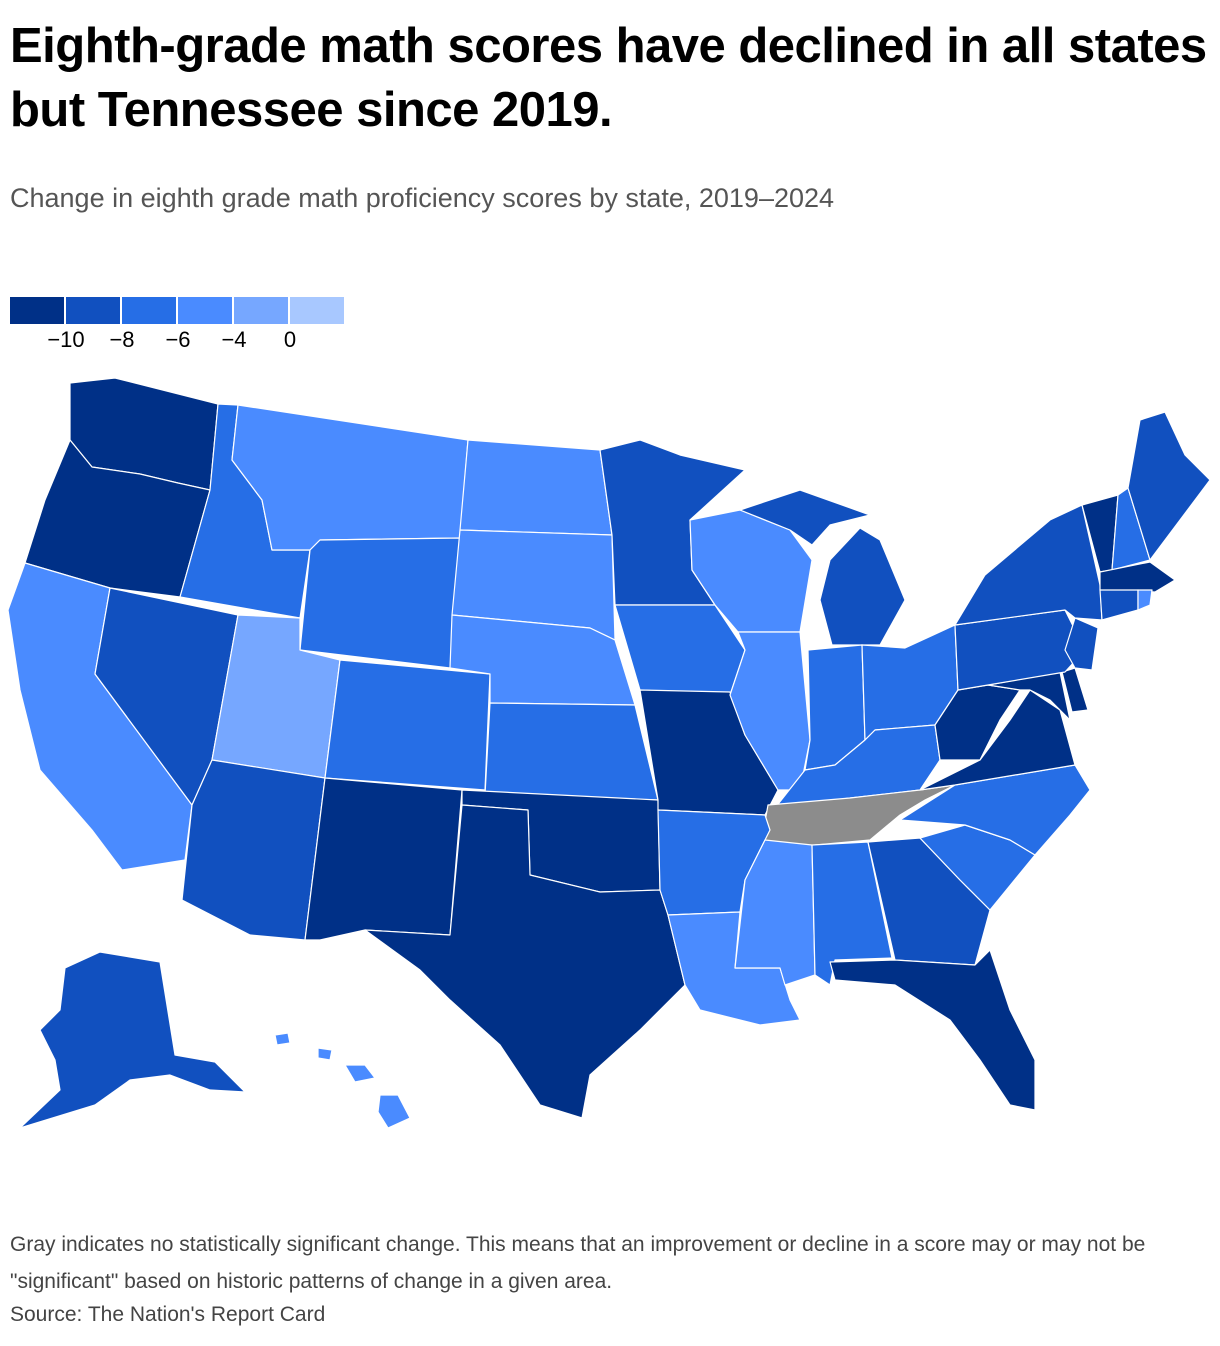 This screenshot has height=1346, width=1220. I want to click on state-new-york, so click(1028, 565).